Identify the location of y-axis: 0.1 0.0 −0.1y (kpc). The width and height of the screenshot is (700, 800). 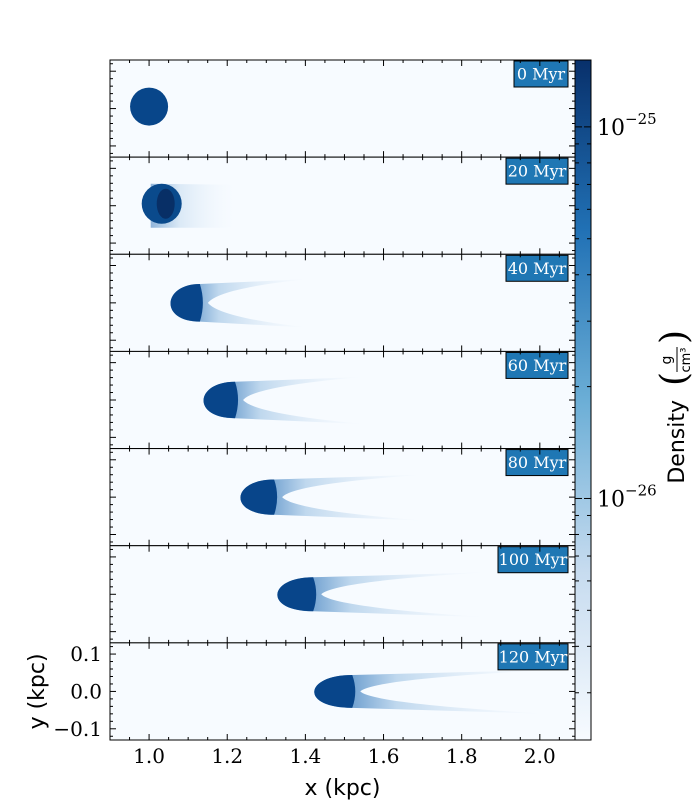
(63, 691).